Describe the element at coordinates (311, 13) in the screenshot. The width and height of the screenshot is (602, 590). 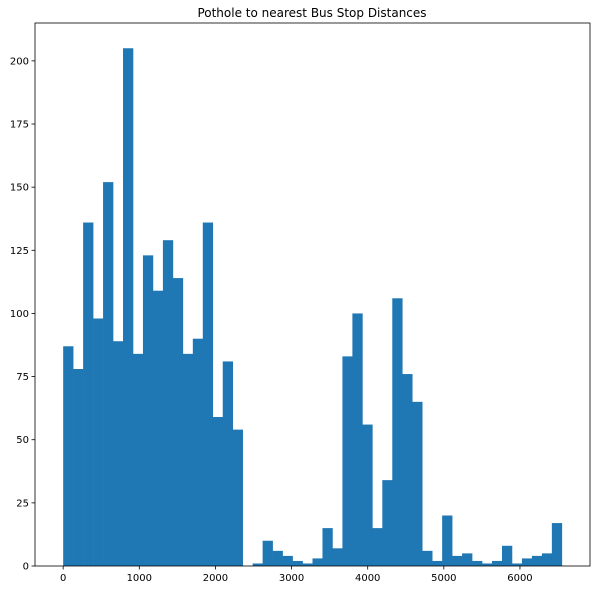
I see `chart-title: Pothole to nearest Bus Stop Distances` at that location.